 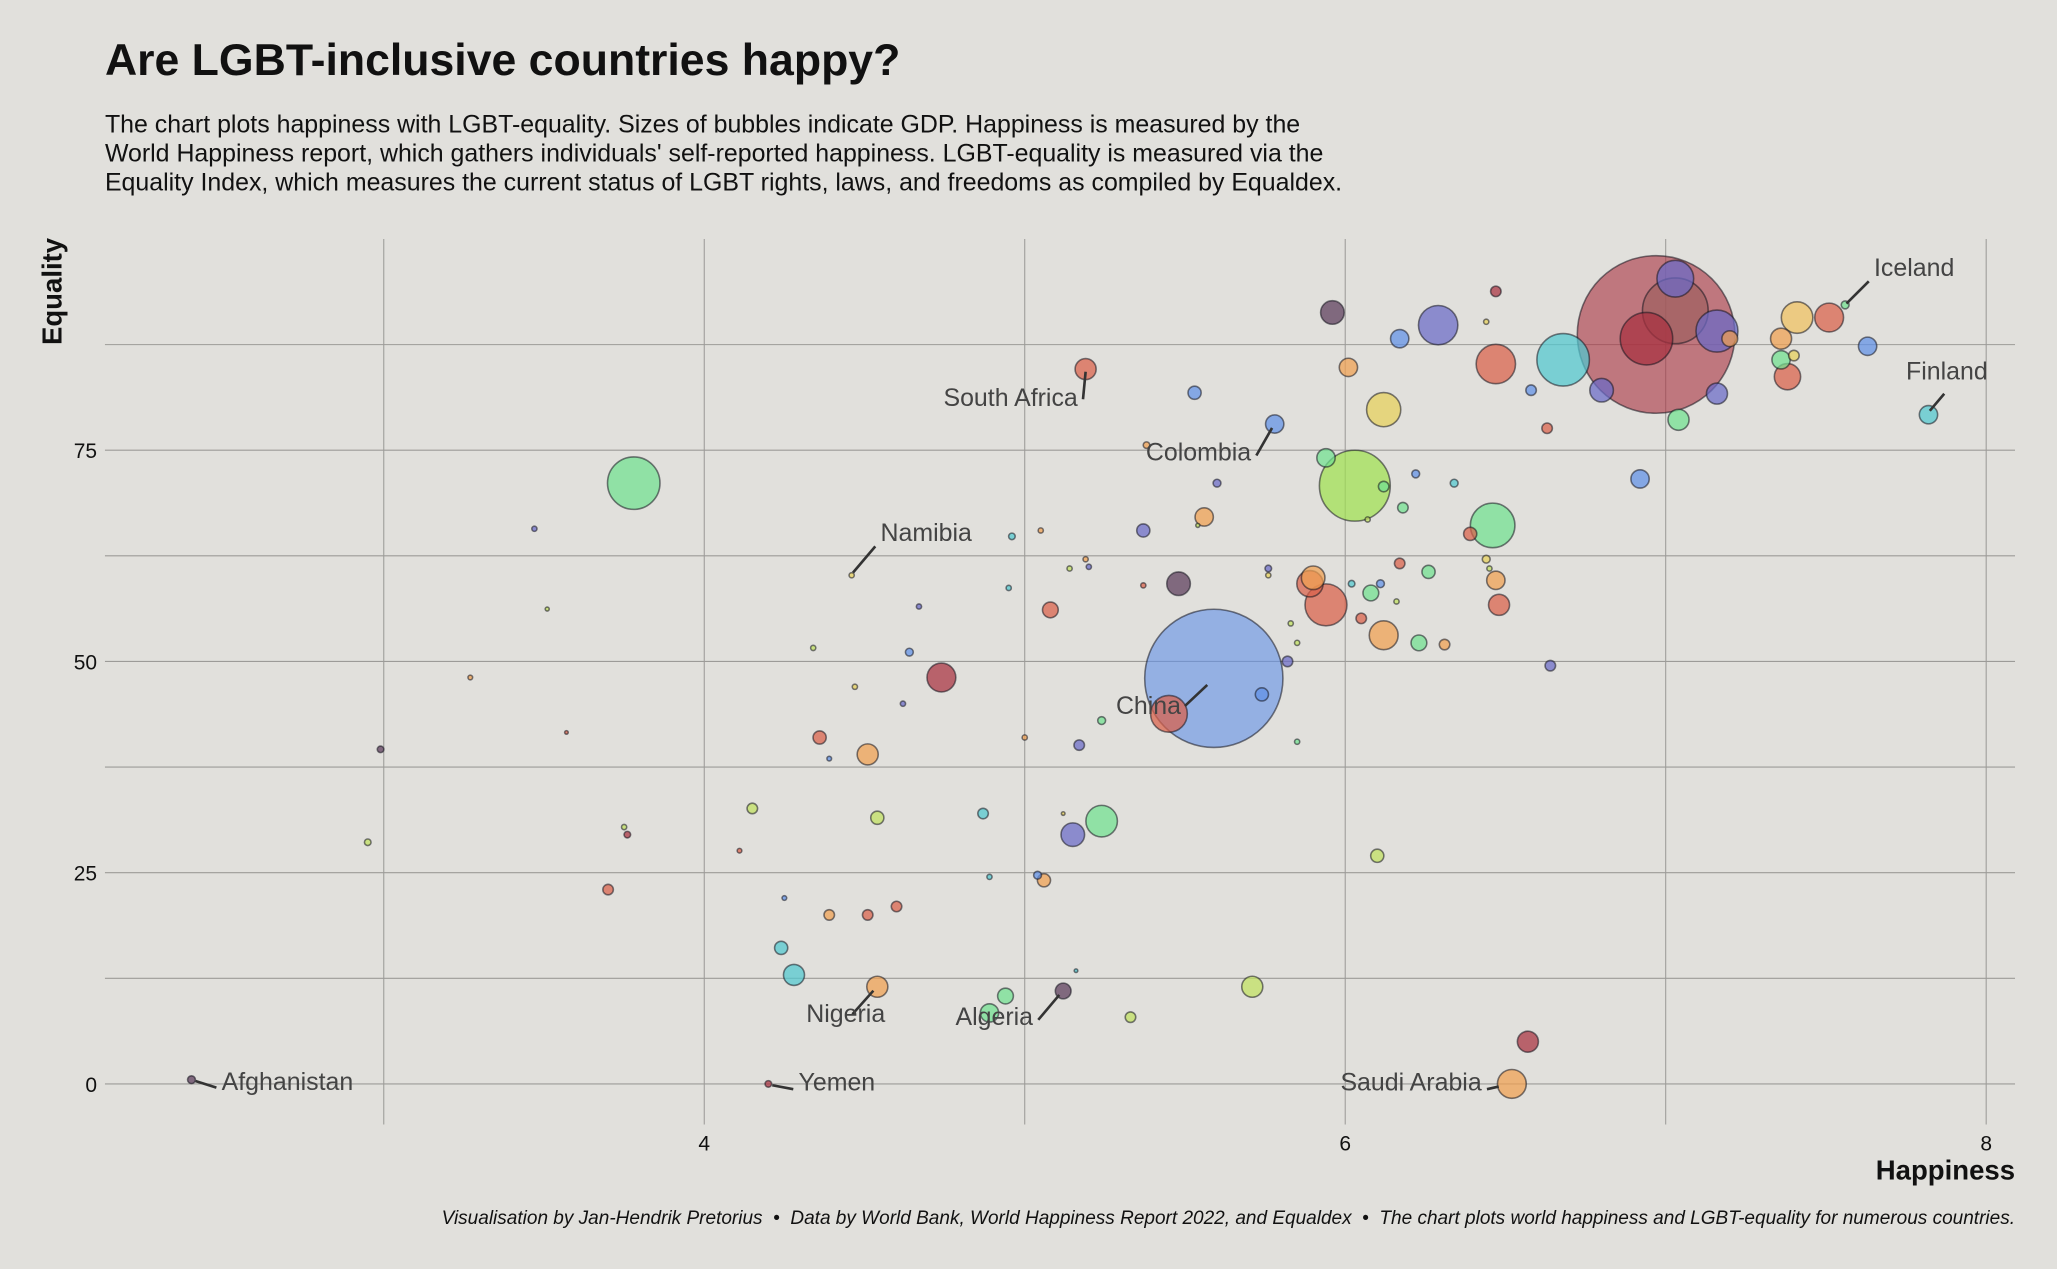 What do you see at coordinates (1410, 1082) in the screenshot?
I see `annotation-label: Saudi Arabia` at bounding box center [1410, 1082].